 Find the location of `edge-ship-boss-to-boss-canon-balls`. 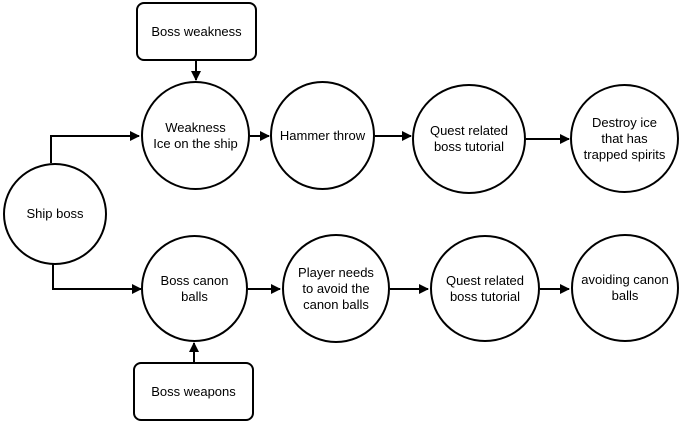

edge-ship-boss-to-boss-canon-balls is located at coordinates (97, 278).